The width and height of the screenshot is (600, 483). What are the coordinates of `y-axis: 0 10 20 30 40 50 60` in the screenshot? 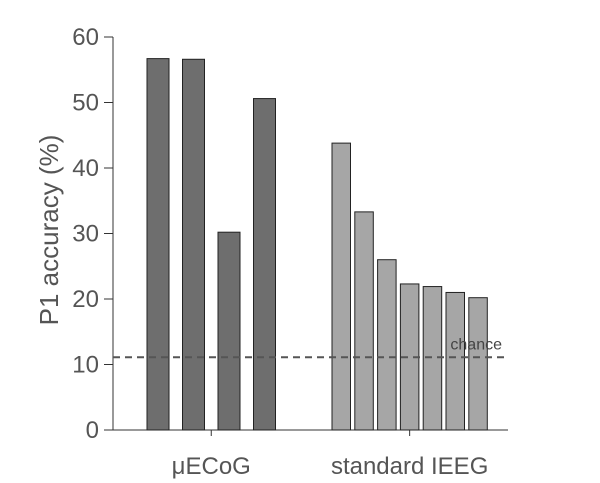 It's located at (93, 234).